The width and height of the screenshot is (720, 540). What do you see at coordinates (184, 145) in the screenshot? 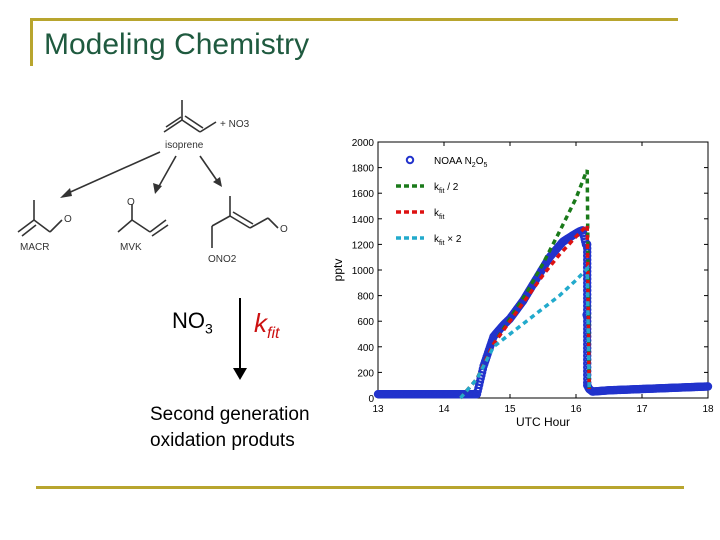
I see `isoprene-label: isoprene` at bounding box center [184, 145].